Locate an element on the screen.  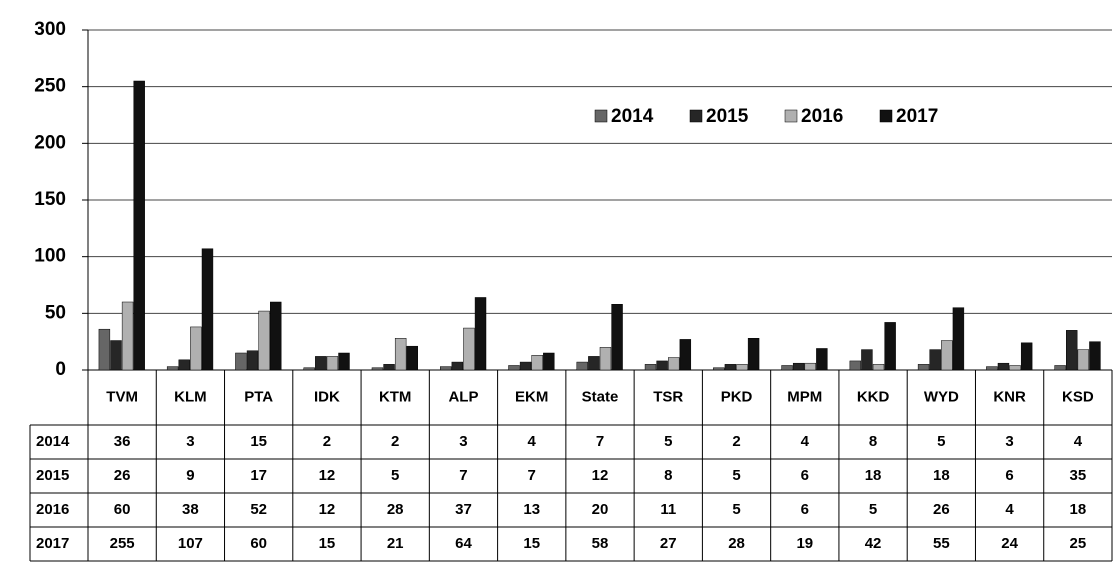
y-tick-label: 50 is located at coordinates (55, 312).